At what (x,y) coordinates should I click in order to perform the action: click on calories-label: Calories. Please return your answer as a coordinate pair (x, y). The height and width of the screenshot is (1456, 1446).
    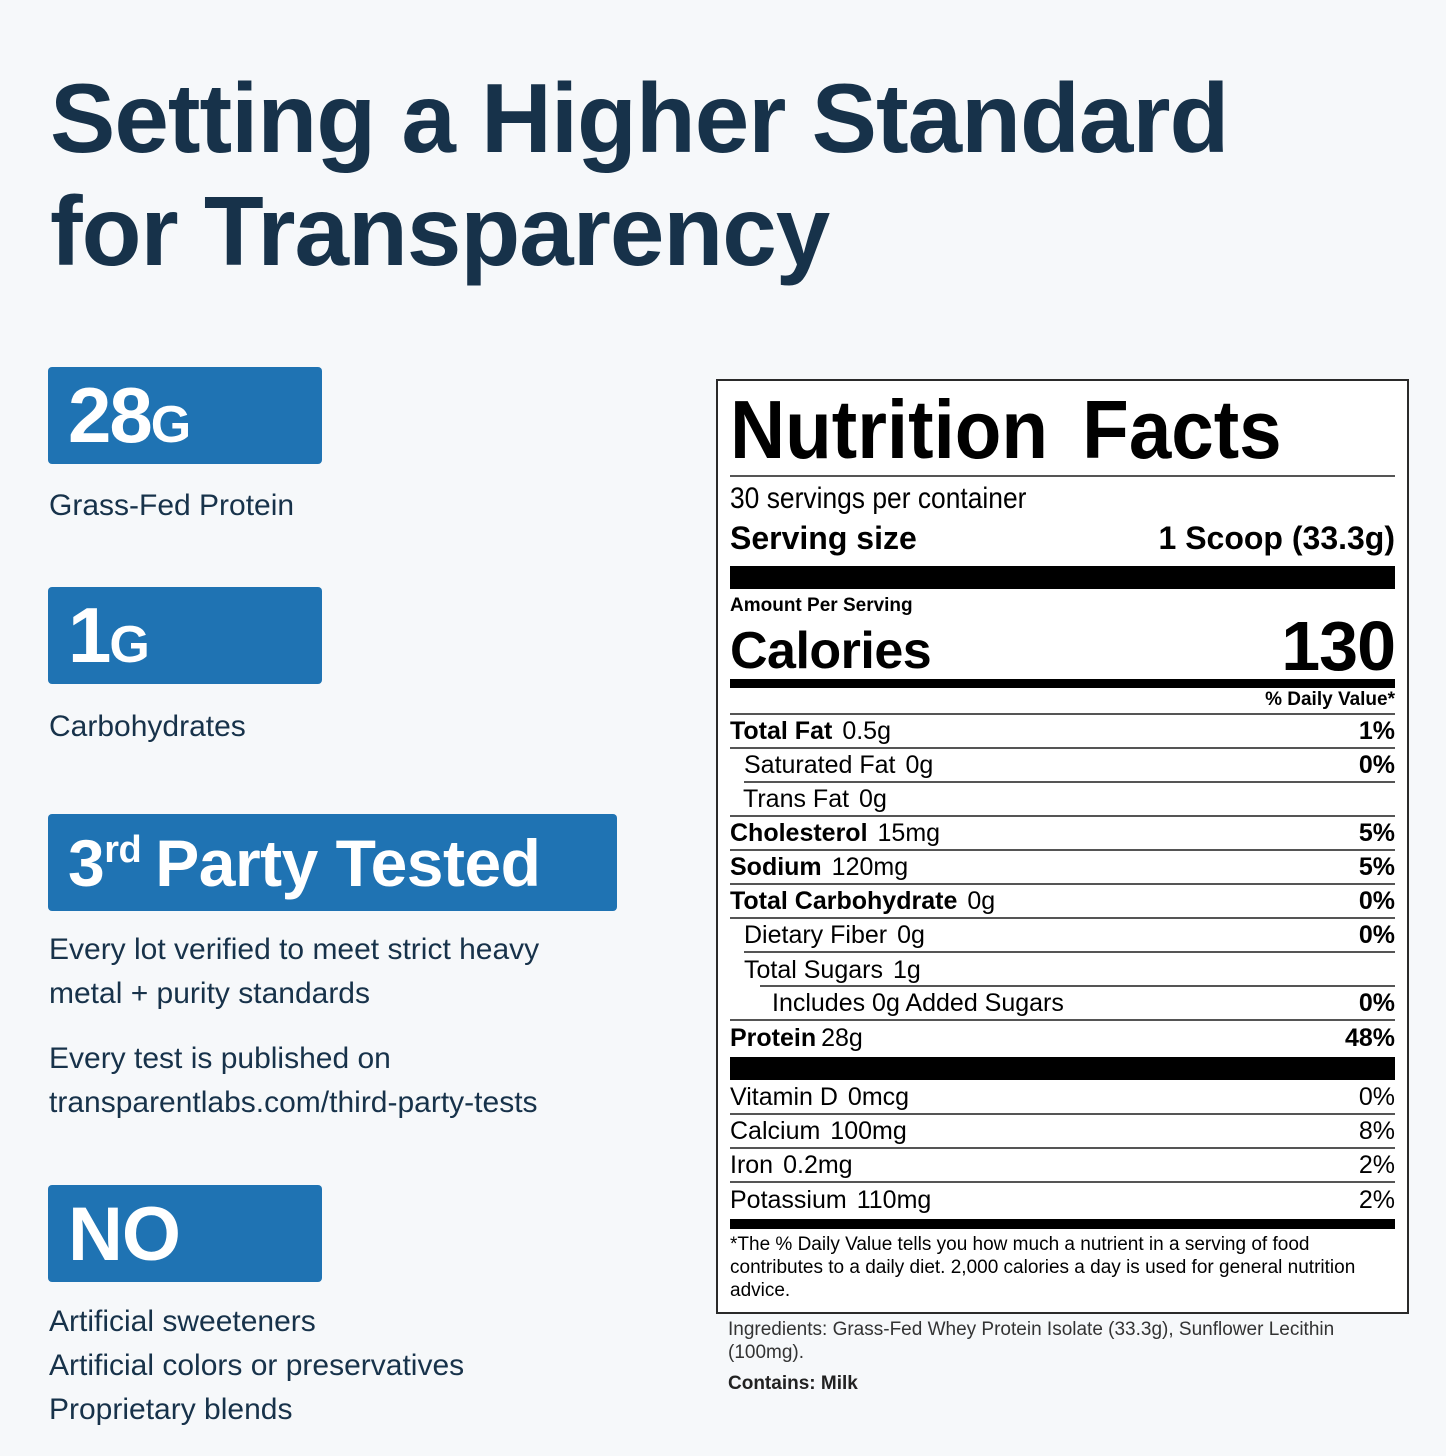
    Looking at the image, I should click on (831, 651).